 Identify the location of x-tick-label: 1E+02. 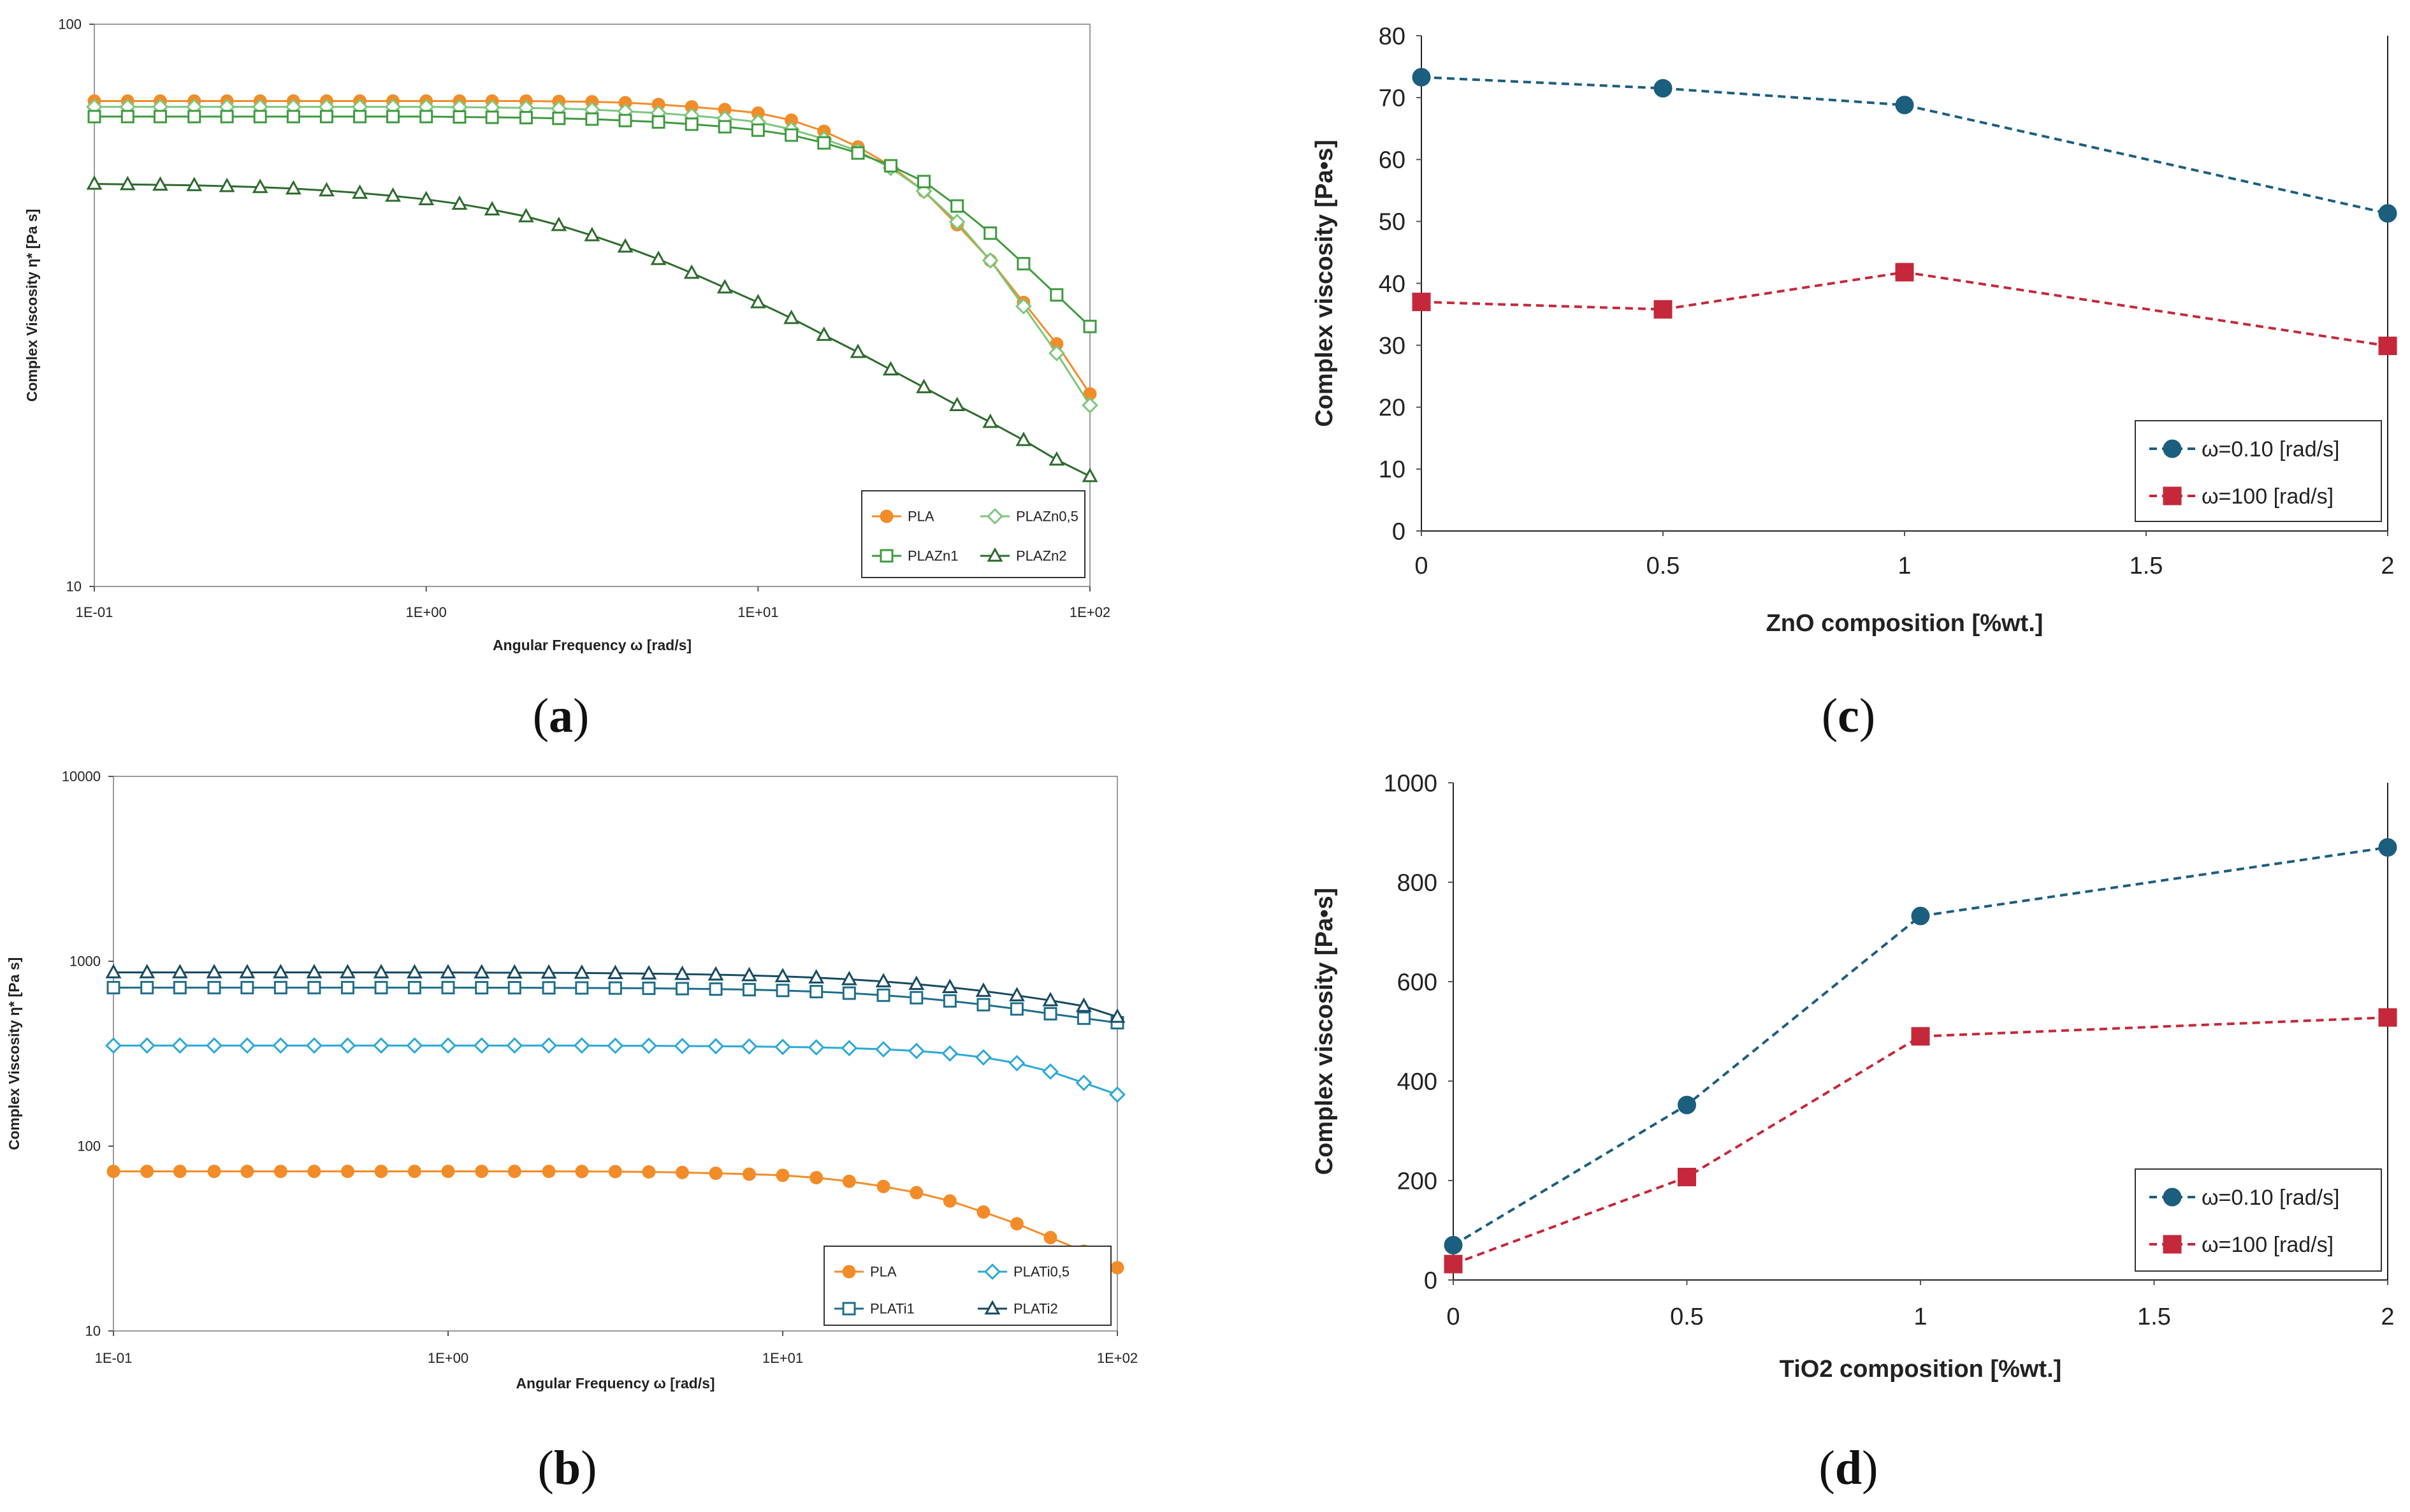
(1090, 612).